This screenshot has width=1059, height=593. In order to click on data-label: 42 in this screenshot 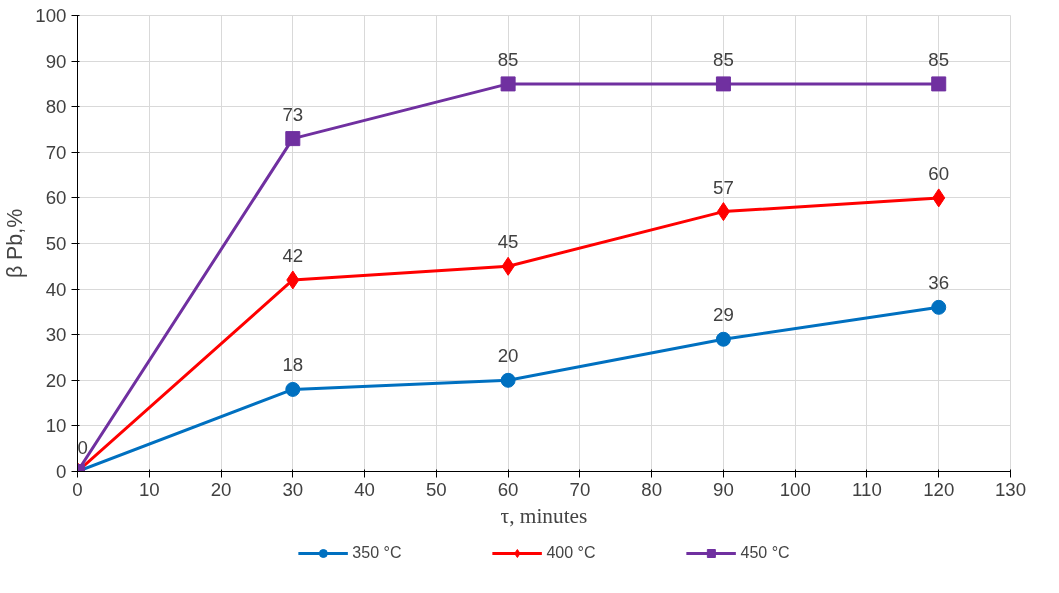, I will do `click(293, 255)`.